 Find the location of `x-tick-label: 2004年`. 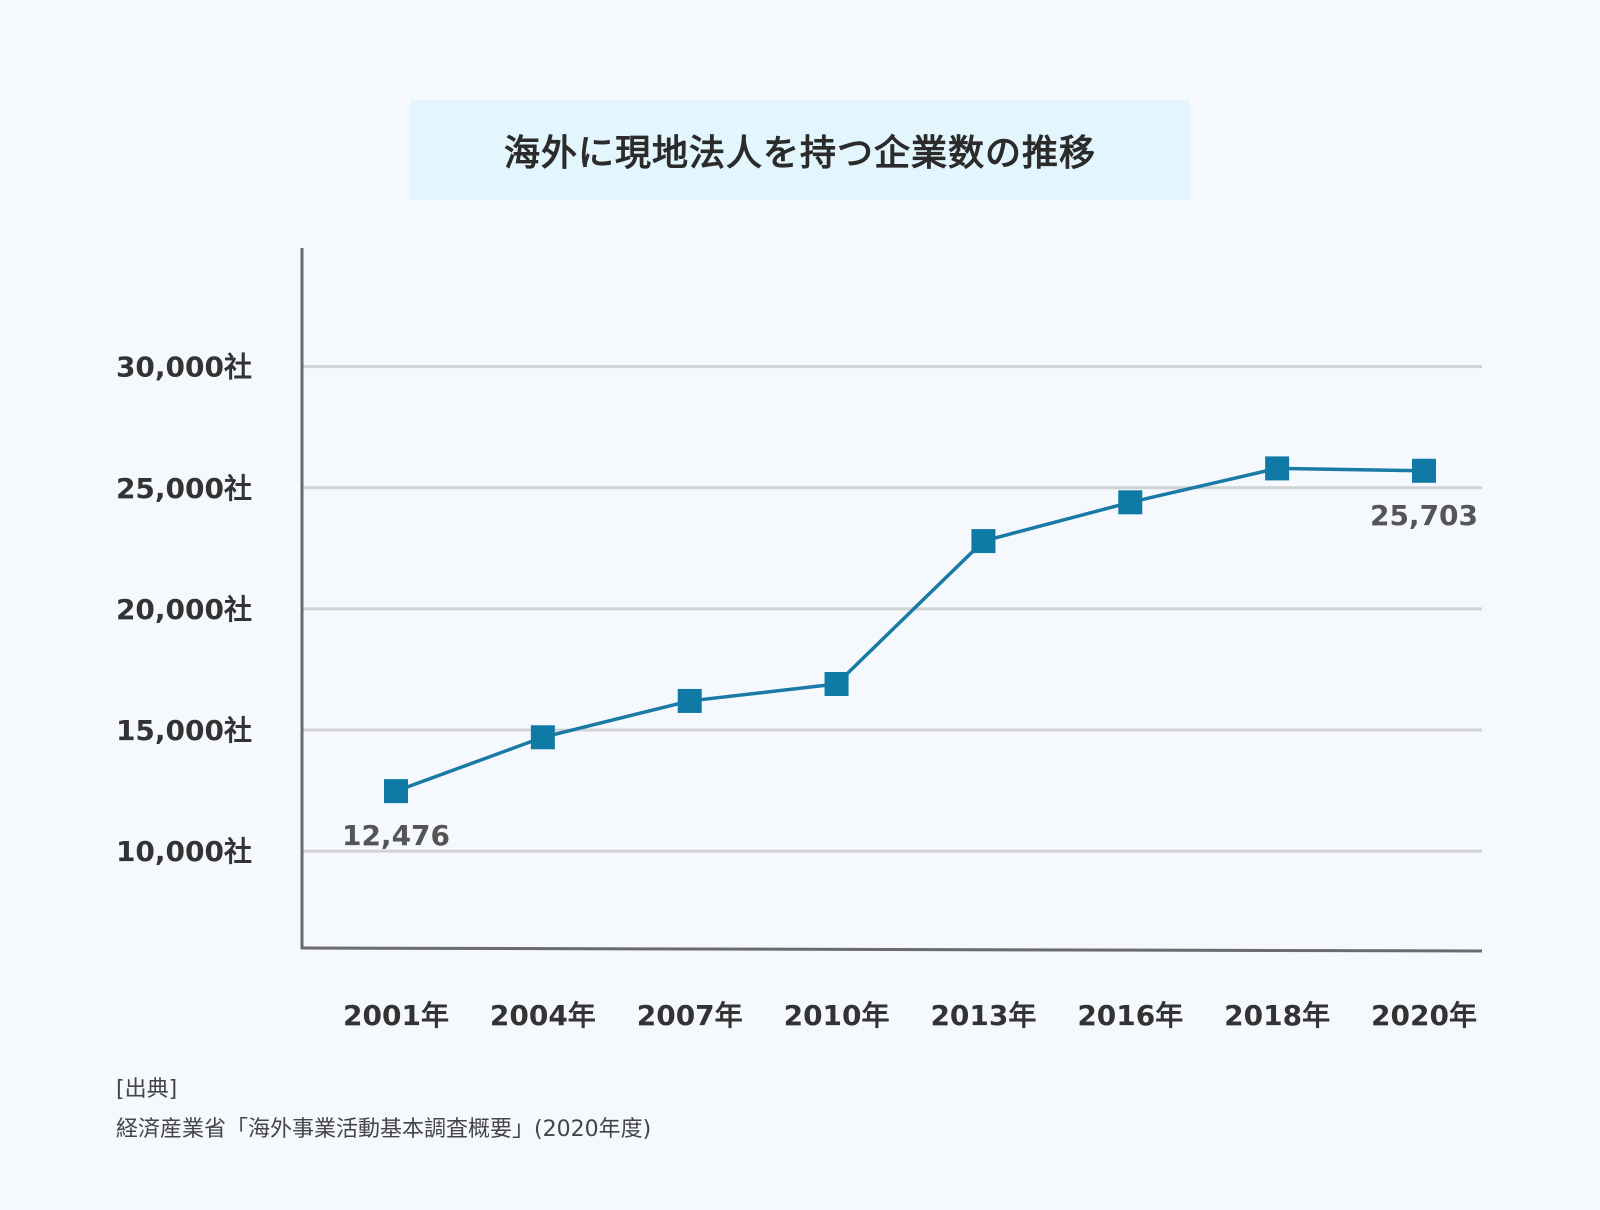

x-tick-label: 2004年 is located at coordinates (543, 1015).